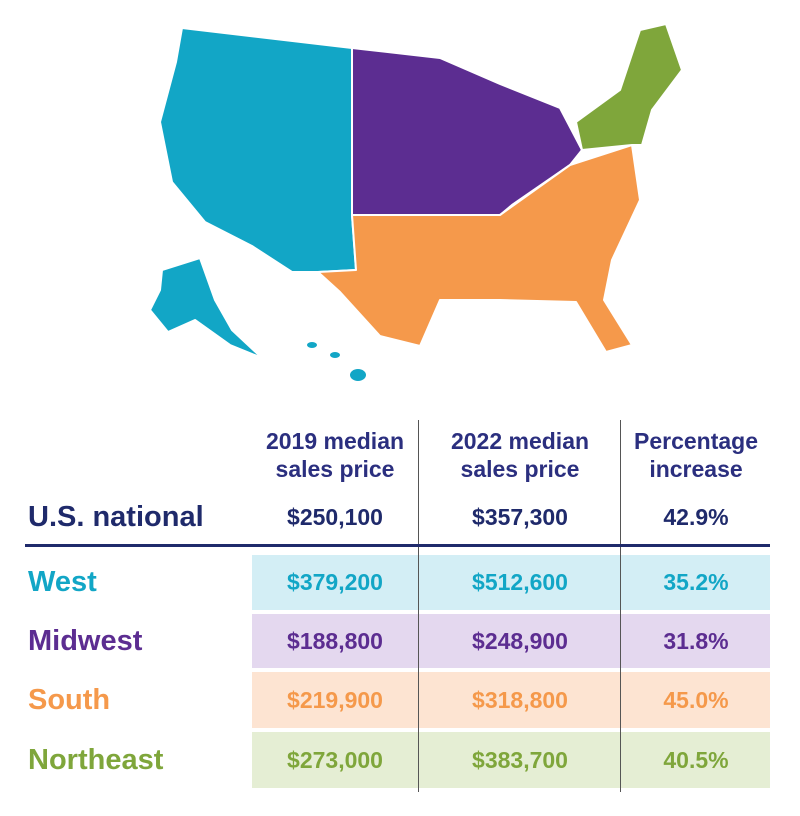 Image resolution: width=800 pixels, height=816 pixels. Describe the element at coordinates (695, 455) in the screenshot. I see `column-header: Percentage increase` at that location.